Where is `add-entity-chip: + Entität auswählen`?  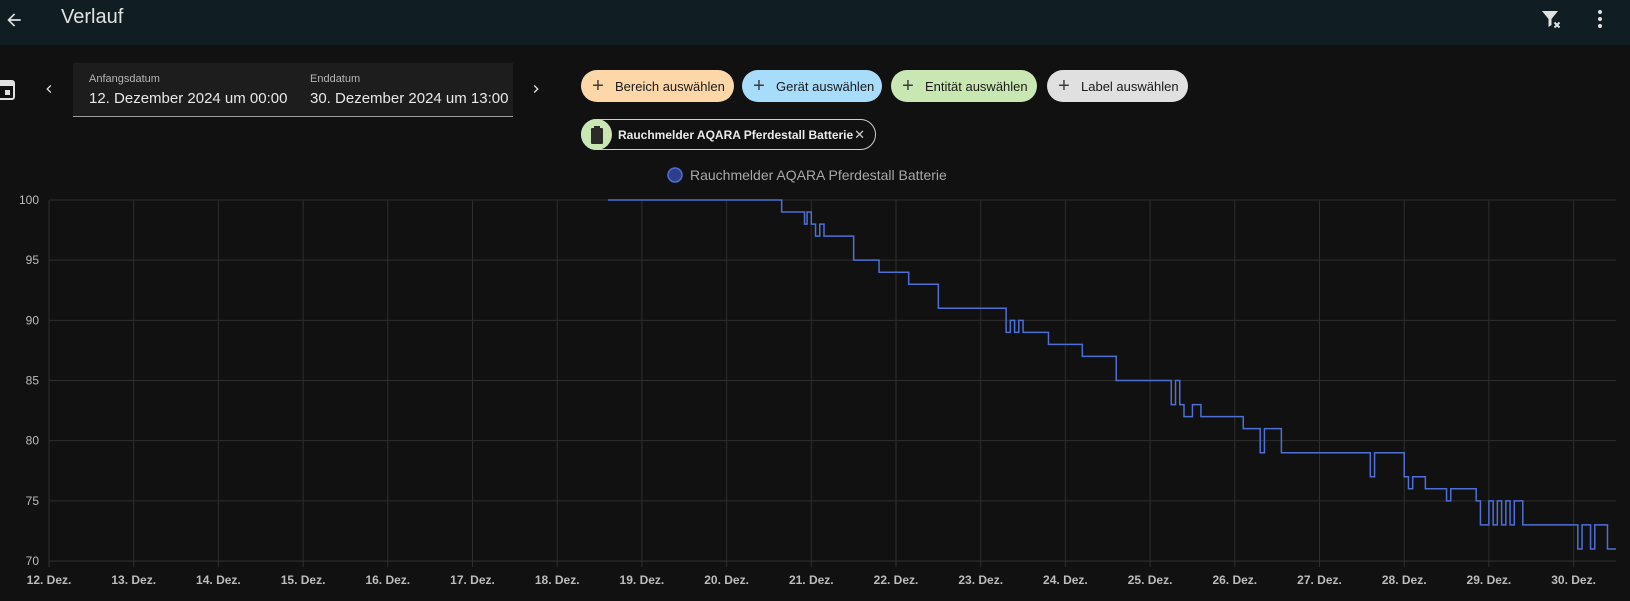
add-entity-chip: + Entität auswählen is located at coordinates (964, 86).